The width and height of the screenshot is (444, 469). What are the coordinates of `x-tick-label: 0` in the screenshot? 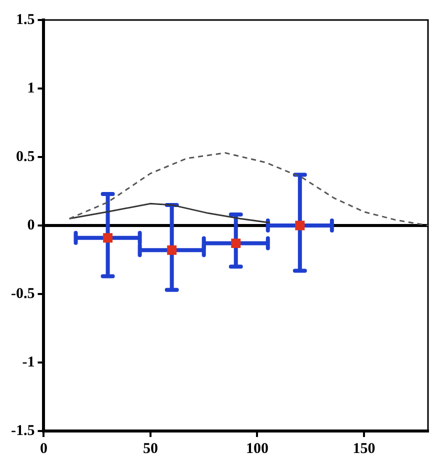 It's located at (44, 448).